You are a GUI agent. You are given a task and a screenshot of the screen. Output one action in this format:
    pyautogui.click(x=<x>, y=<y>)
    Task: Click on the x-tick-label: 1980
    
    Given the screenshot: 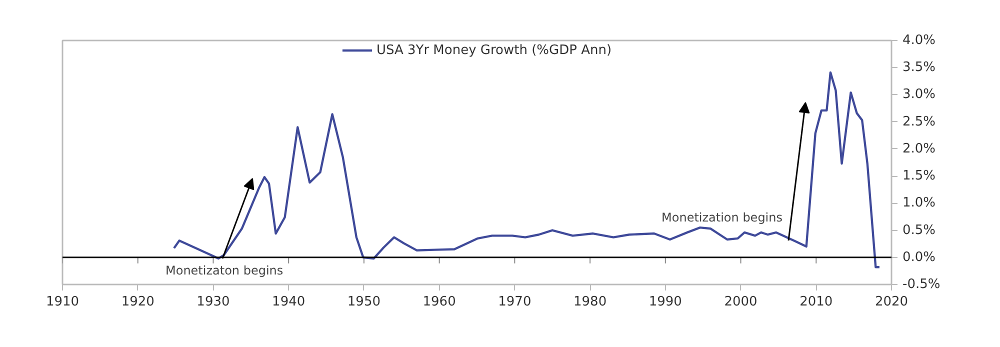 What is the action you would take?
    pyautogui.click(x=590, y=302)
    